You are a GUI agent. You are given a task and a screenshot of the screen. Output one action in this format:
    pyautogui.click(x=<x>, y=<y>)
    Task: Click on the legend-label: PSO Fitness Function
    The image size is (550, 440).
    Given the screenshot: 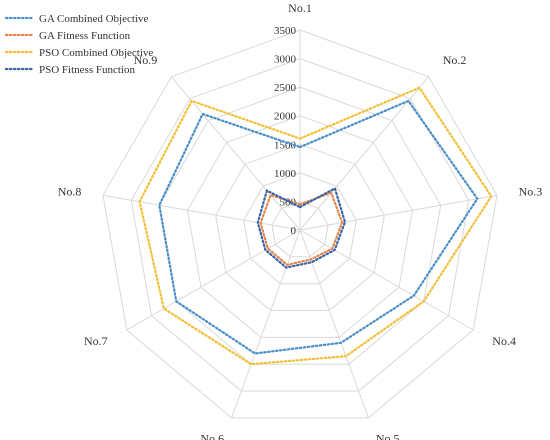 What is the action you would take?
    pyautogui.click(x=87, y=70)
    